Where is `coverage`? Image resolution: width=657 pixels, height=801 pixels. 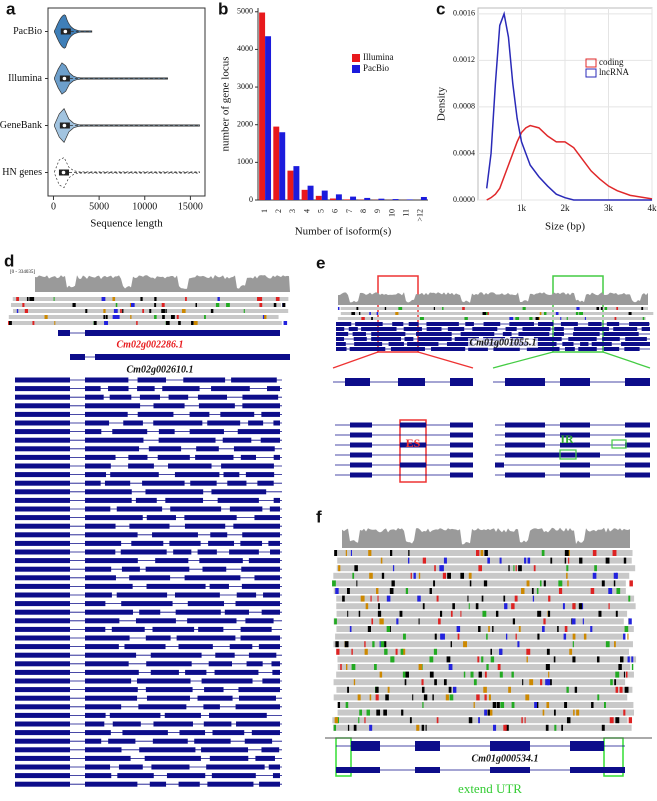 coverage is located at coordinates (493, 298).